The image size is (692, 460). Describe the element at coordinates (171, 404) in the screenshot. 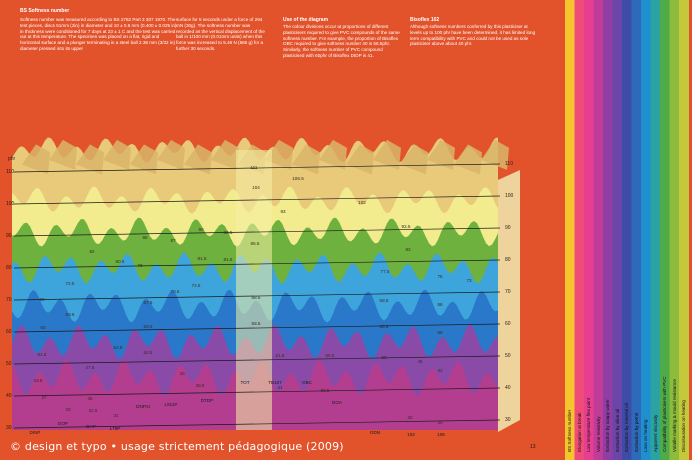

I see `plasticiser-label: L911P` at that location.